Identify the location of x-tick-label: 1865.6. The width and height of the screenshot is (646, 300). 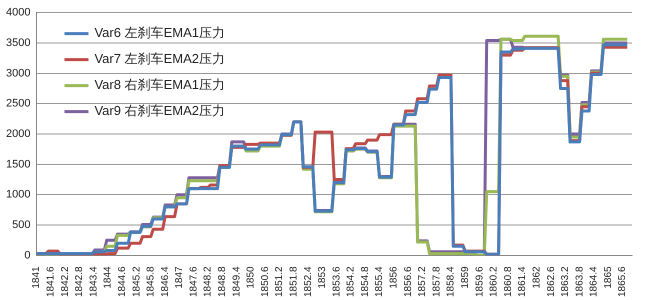
(622, 282).